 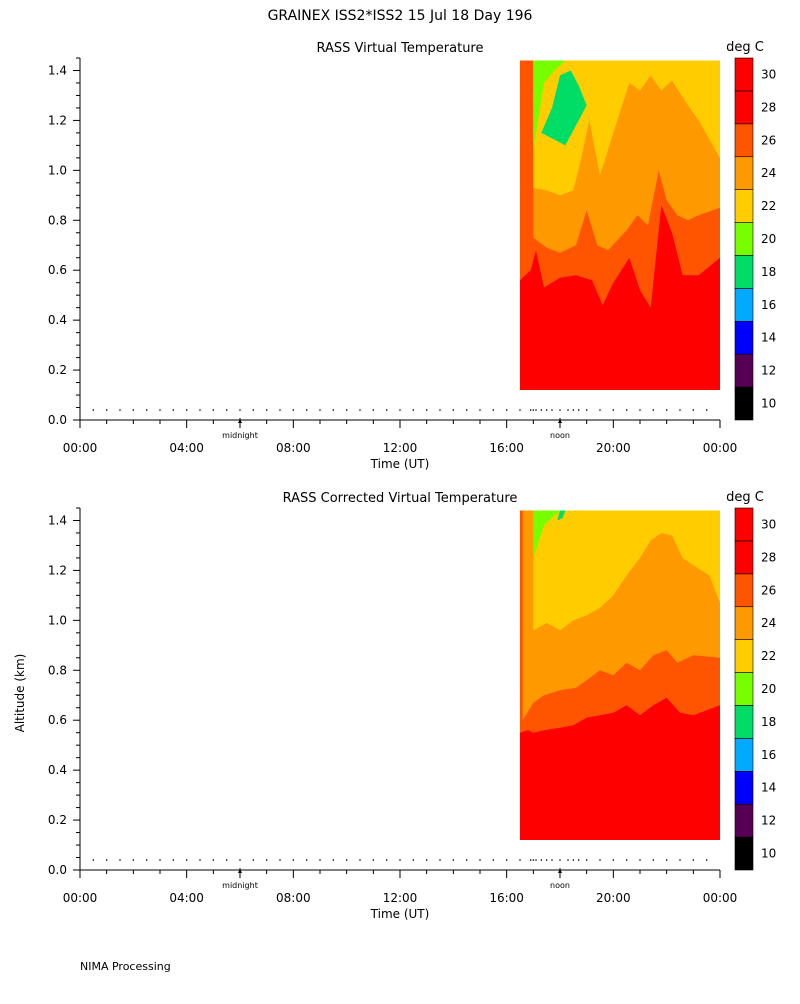 I want to click on y-tick-label: 1.4, so click(x=57, y=70).